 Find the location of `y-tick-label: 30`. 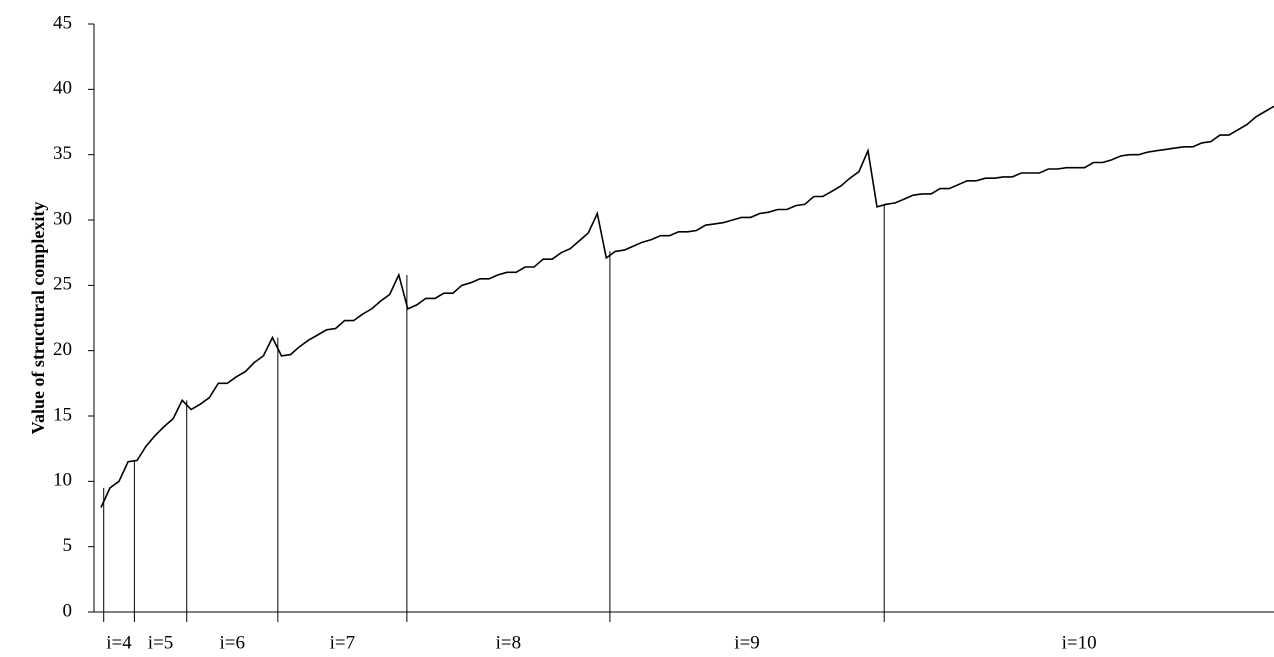

y-tick-label: 30 is located at coordinates (62, 218).